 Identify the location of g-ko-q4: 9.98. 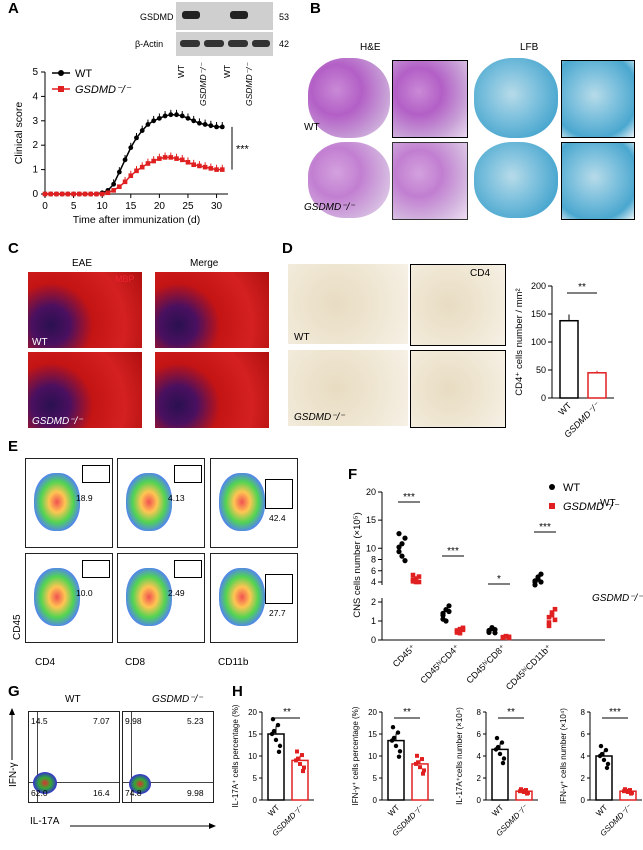
(195, 793).